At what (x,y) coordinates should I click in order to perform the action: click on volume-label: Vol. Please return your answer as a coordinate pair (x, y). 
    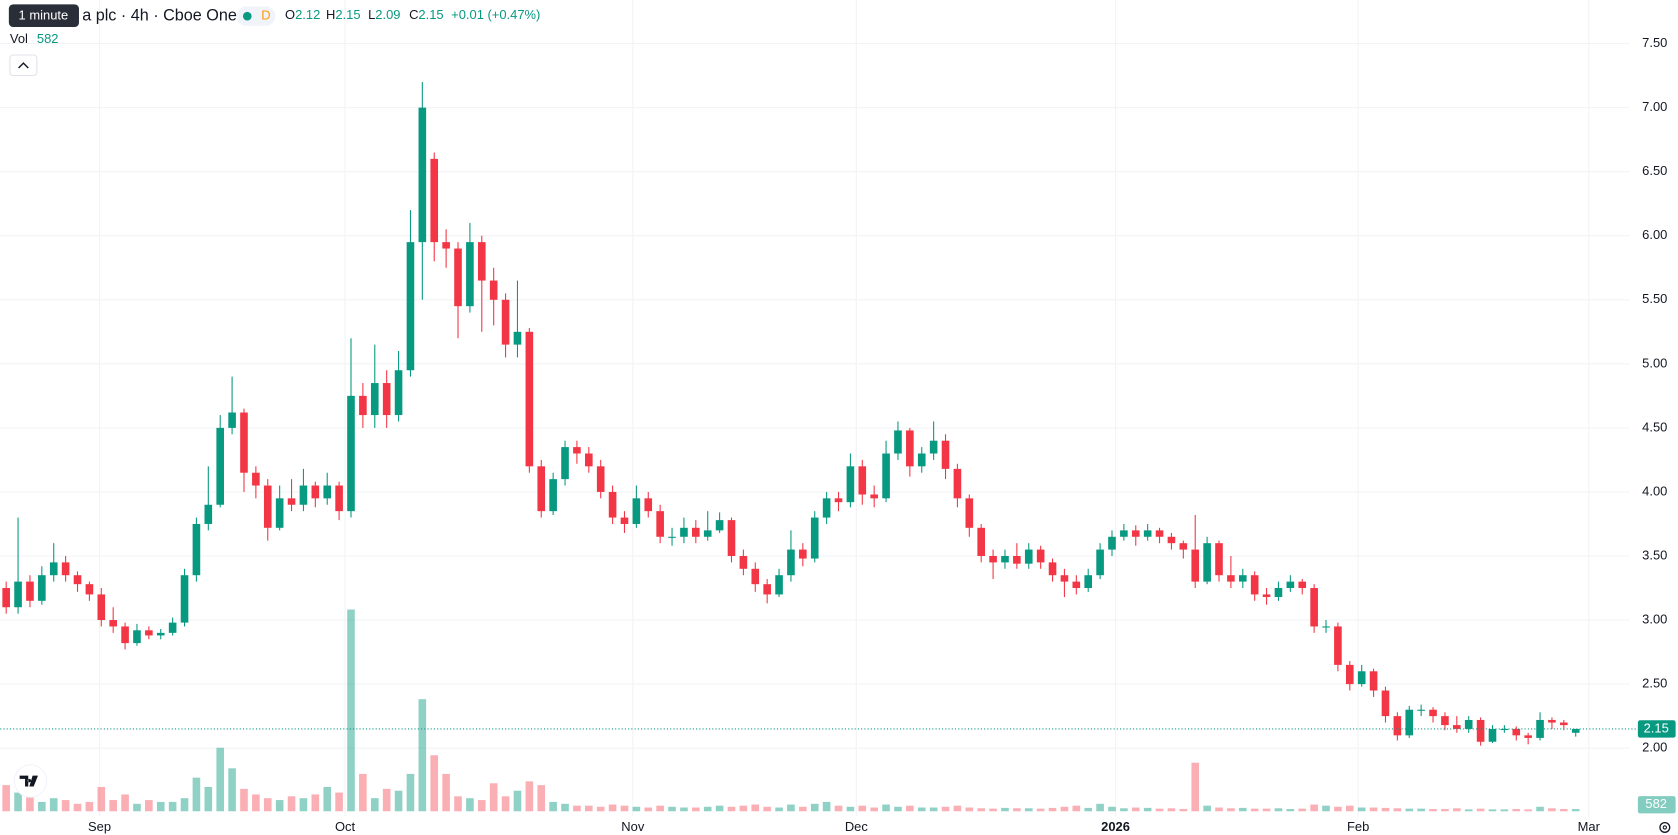
    Looking at the image, I should click on (19, 38).